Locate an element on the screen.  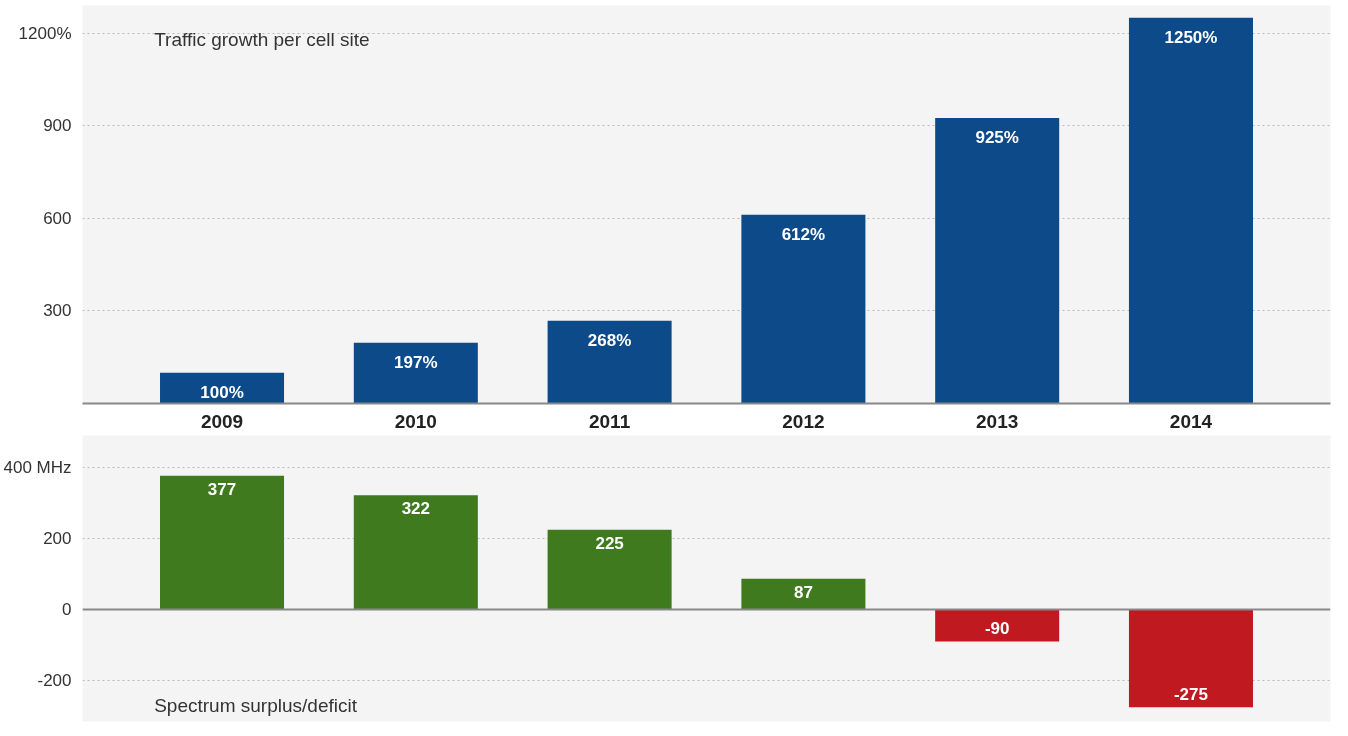
data-label: 268% is located at coordinates (609, 340).